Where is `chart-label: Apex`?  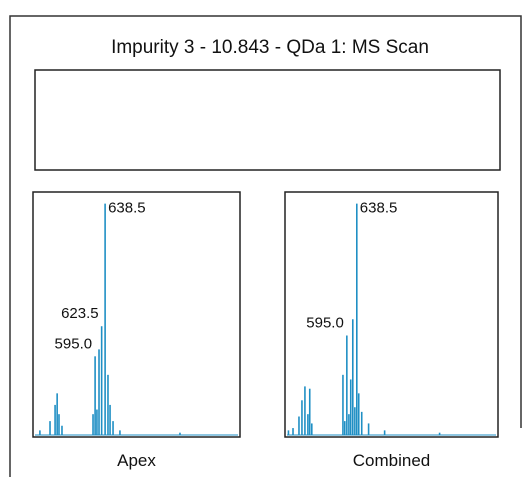
chart-label: Apex is located at coordinates (136, 460).